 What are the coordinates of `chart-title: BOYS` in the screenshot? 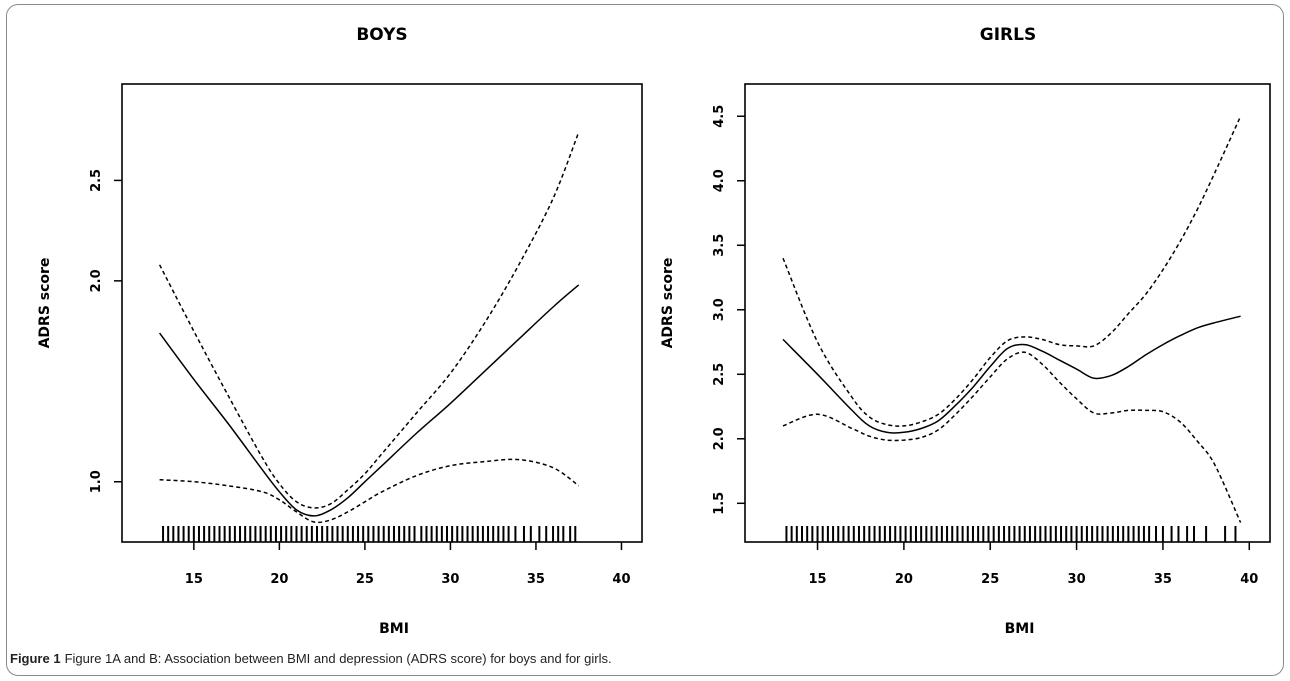 It's located at (381, 35).